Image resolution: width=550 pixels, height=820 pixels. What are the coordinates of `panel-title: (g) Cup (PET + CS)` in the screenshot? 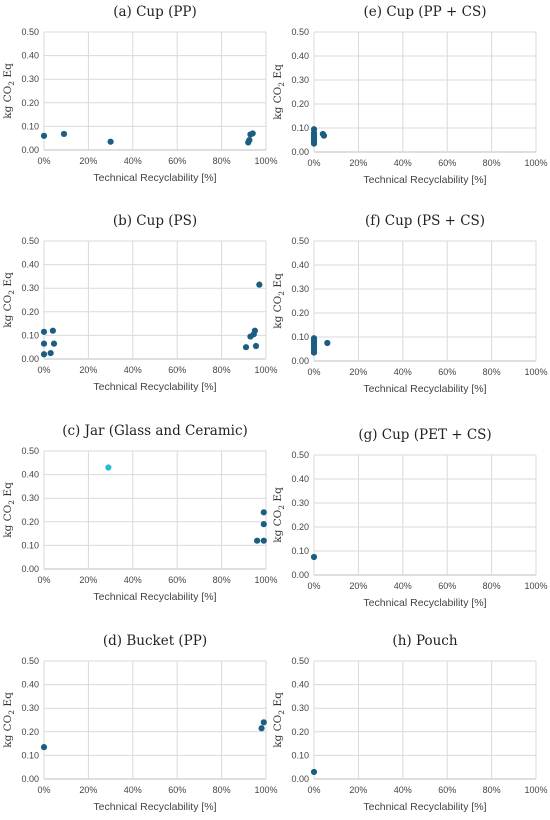 It's located at (424, 435).